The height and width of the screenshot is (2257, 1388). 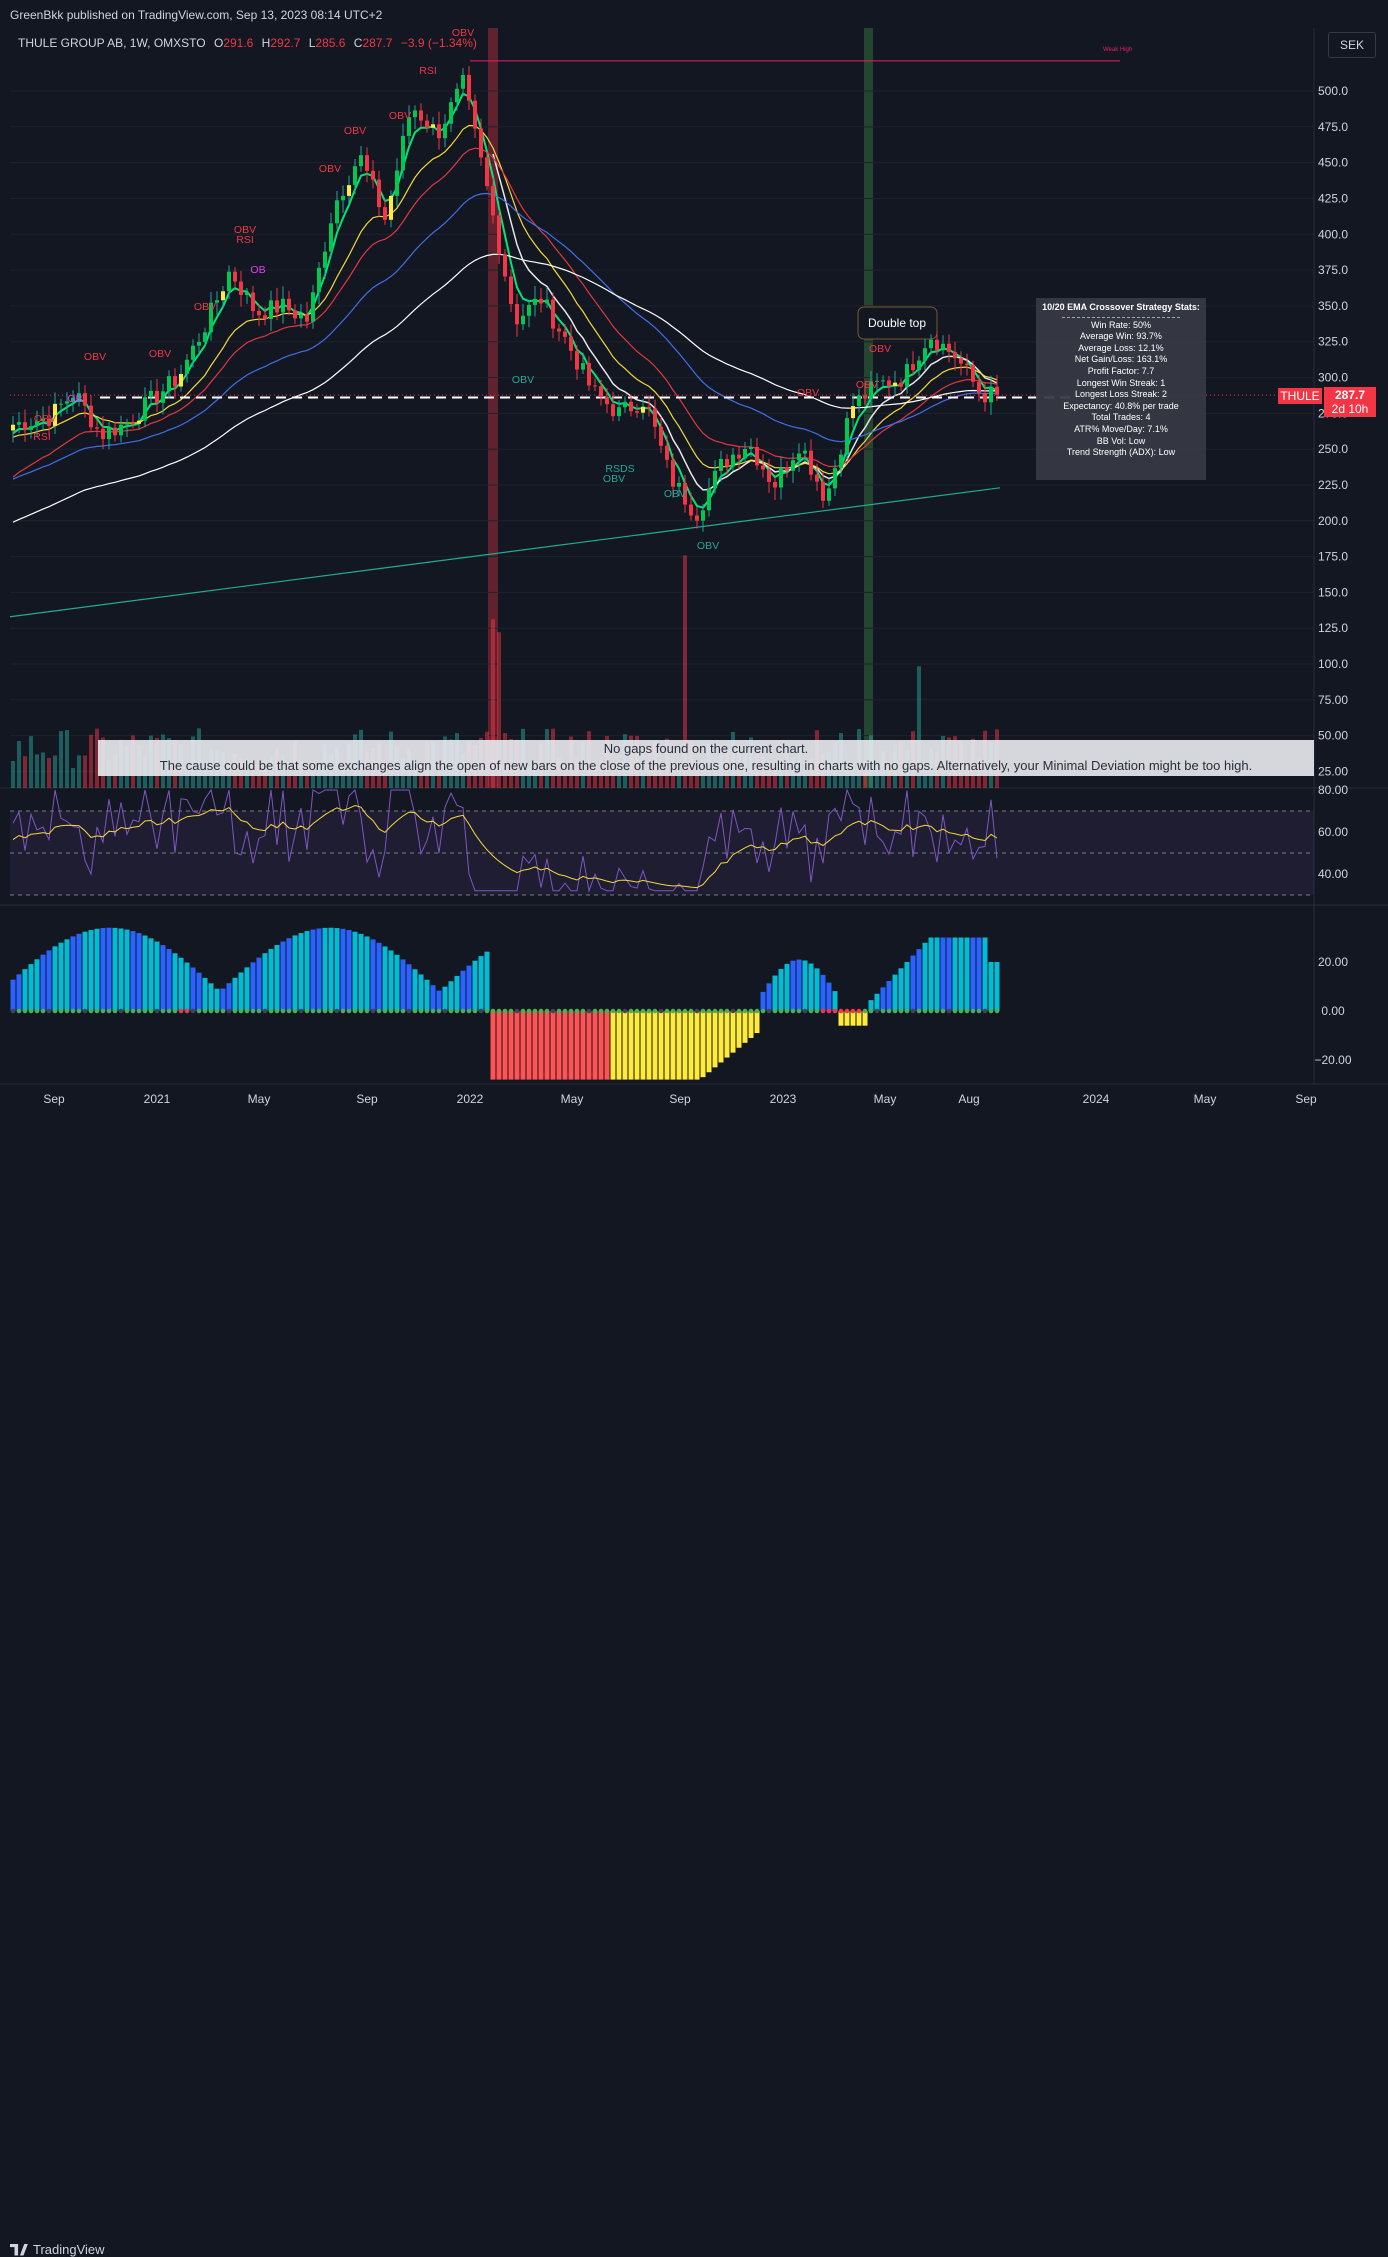 What do you see at coordinates (438, 43) in the screenshot?
I see `ohlc-change: −3.9 (−1.34%)` at bounding box center [438, 43].